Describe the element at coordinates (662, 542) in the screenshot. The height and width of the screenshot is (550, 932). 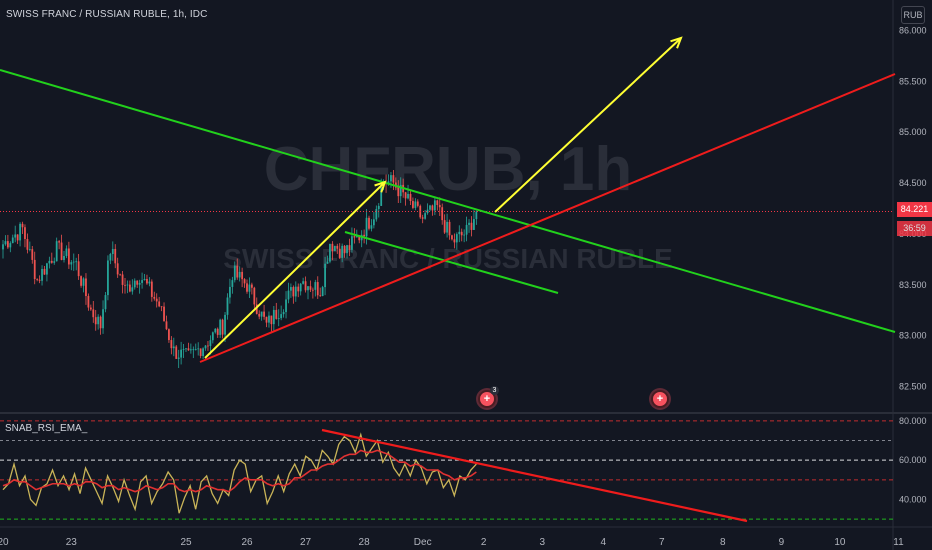
I see `time-tick-label: 7` at that location.